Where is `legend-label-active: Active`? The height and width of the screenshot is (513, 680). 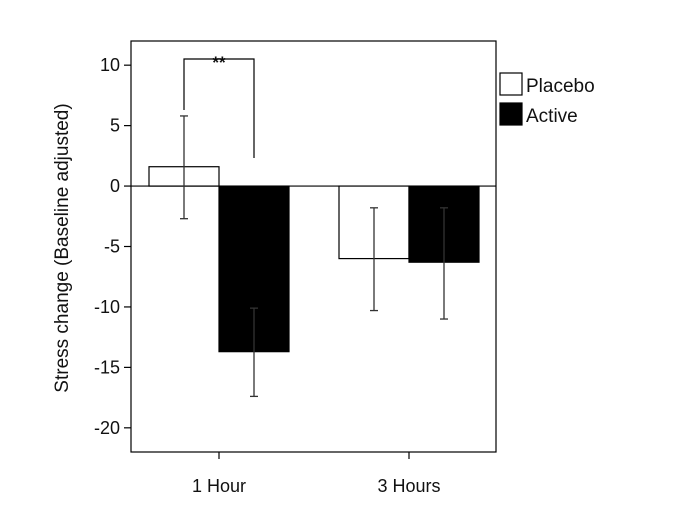 legend-label-active: Active is located at coordinates (552, 116).